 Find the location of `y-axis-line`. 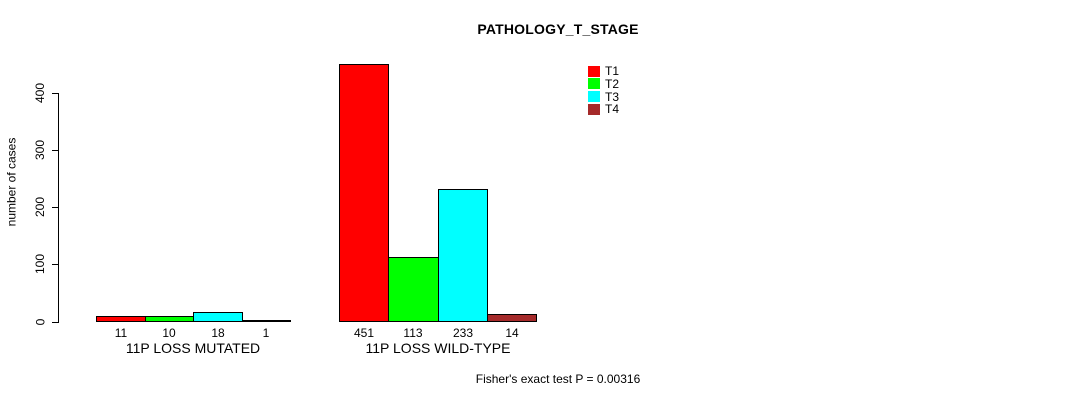

y-axis-line is located at coordinates (58, 208).